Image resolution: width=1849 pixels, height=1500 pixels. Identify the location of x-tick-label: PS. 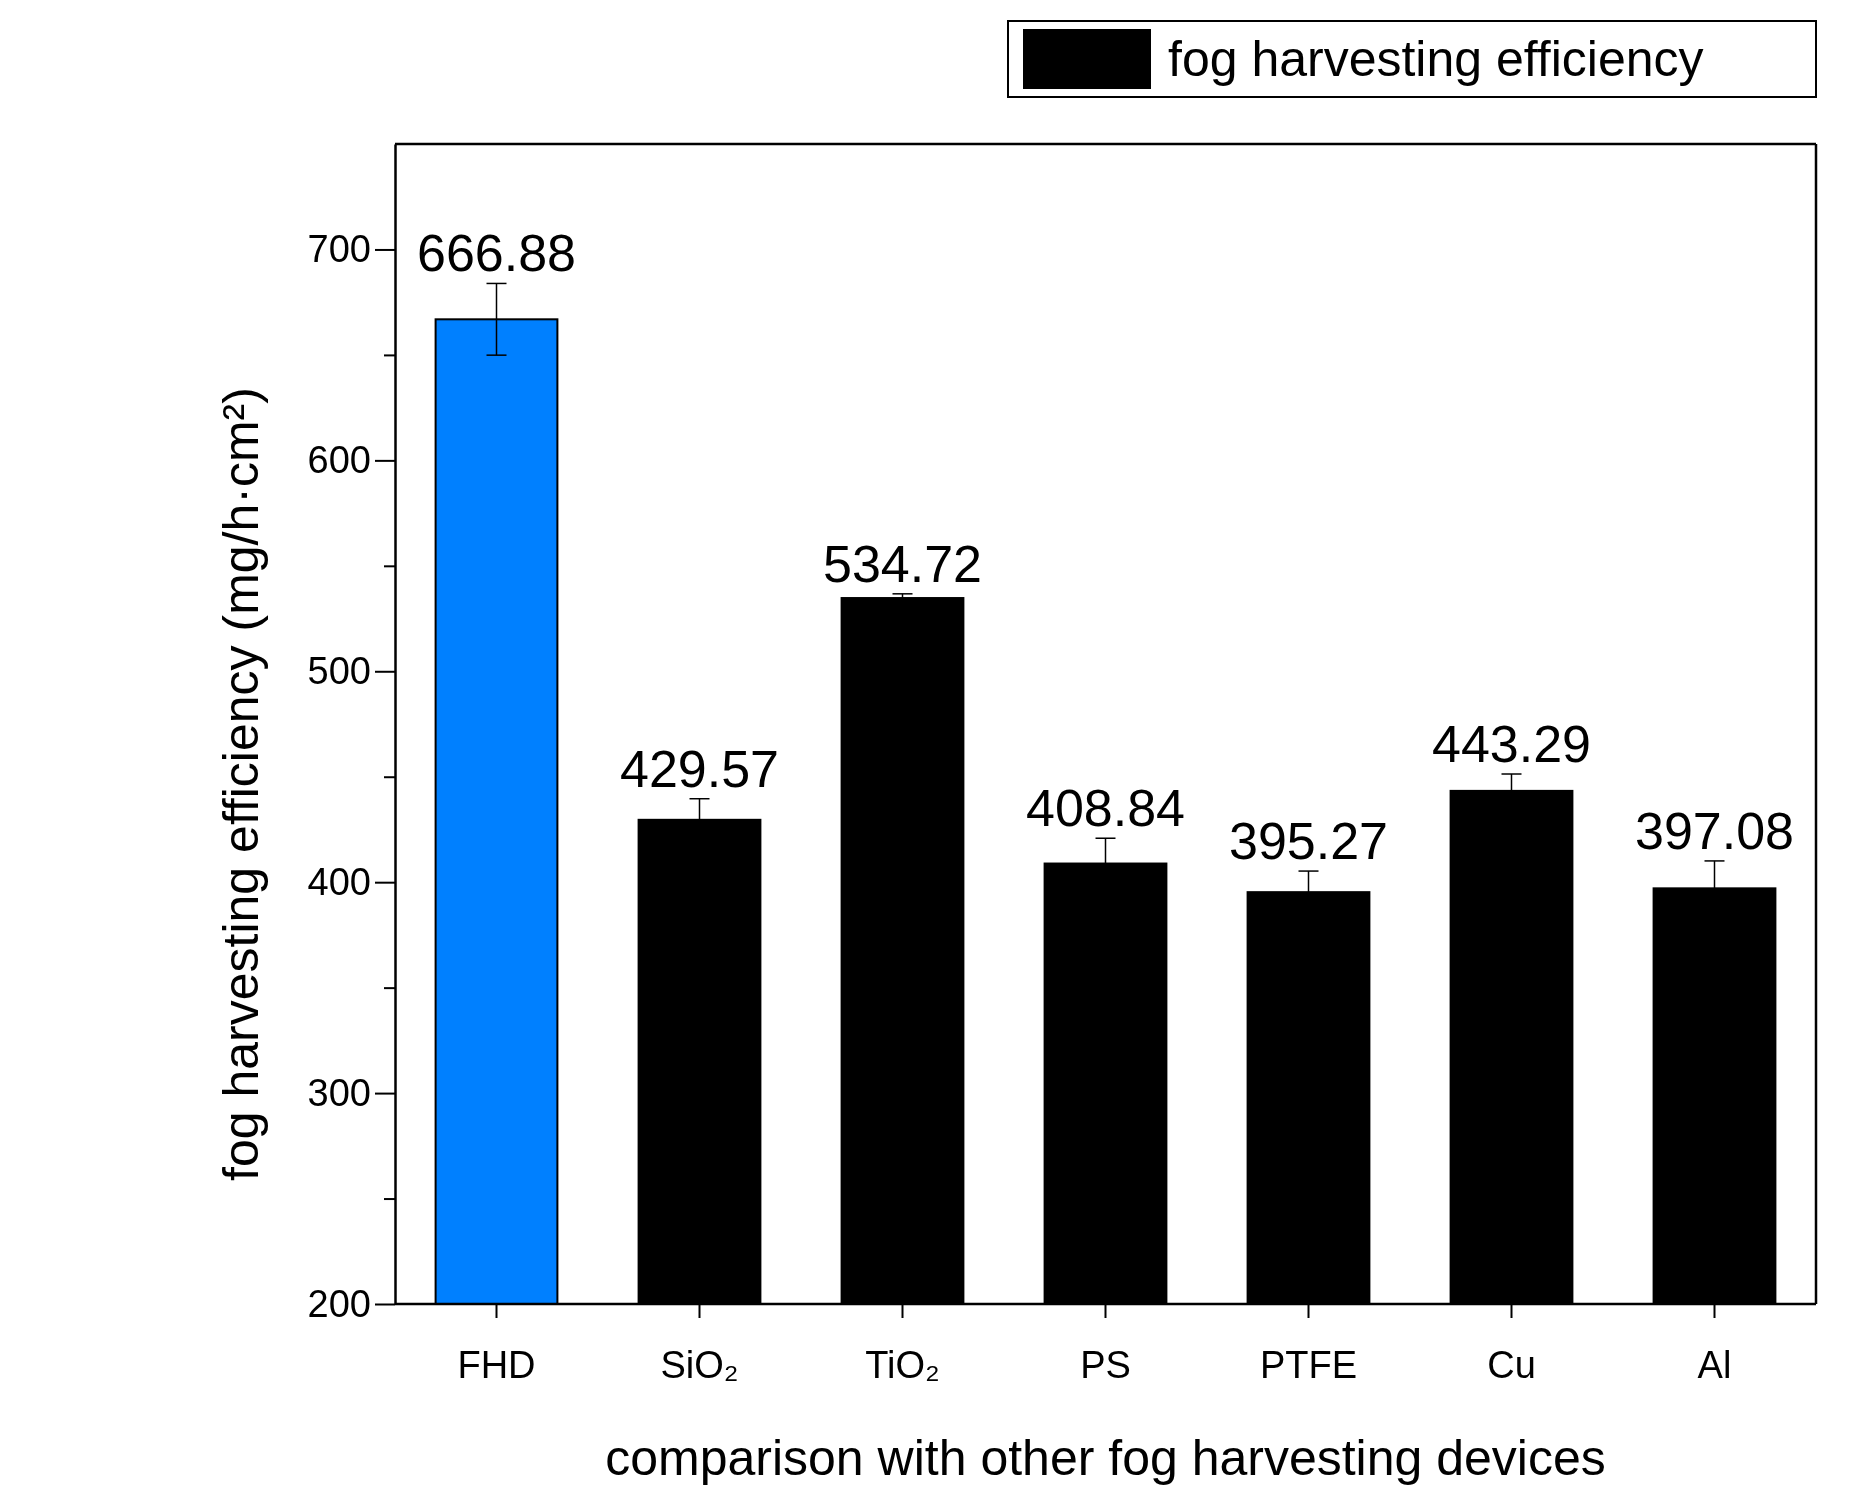
(1105, 1365).